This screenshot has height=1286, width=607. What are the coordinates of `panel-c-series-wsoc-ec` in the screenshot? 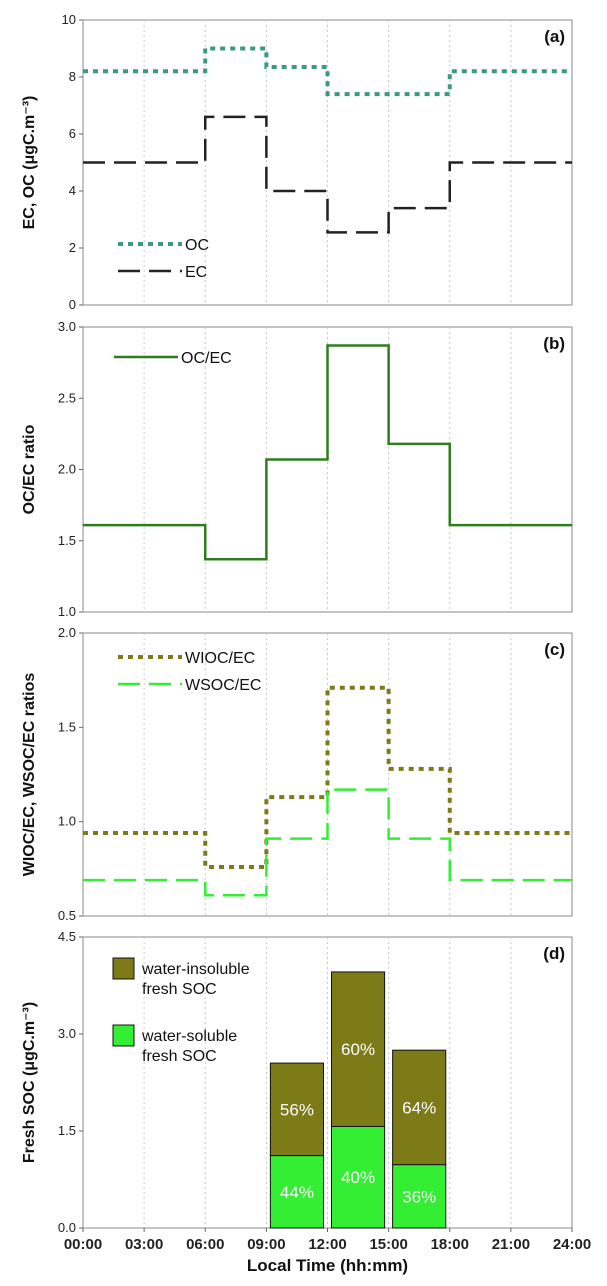 It's located at (327, 842).